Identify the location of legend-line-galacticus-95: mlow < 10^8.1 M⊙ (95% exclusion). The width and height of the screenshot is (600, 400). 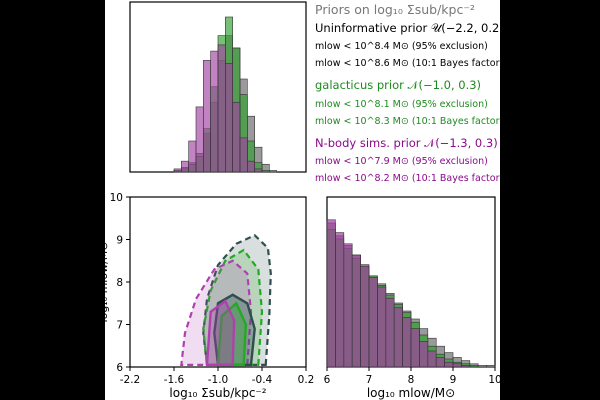
(401, 104).